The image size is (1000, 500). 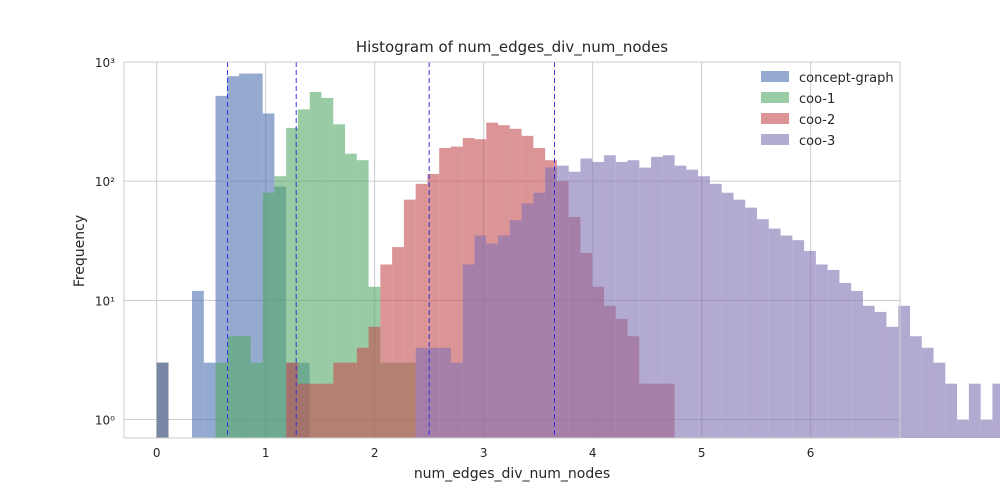 I want to click on x-tick-label: 3, so click(x=484, y=453).